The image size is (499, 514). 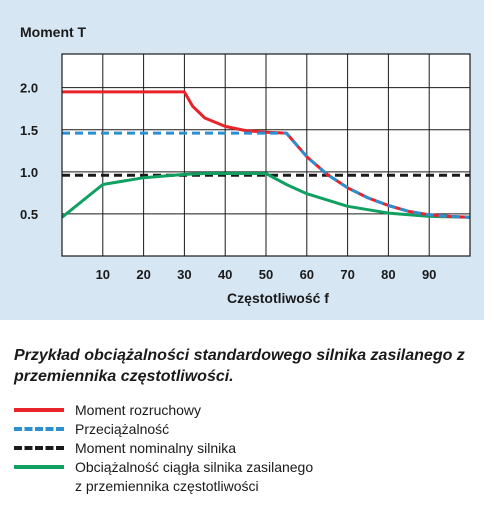 I want to click on legend-item-start-torque: Moment rozruchowy, so click(x=249, y=410).